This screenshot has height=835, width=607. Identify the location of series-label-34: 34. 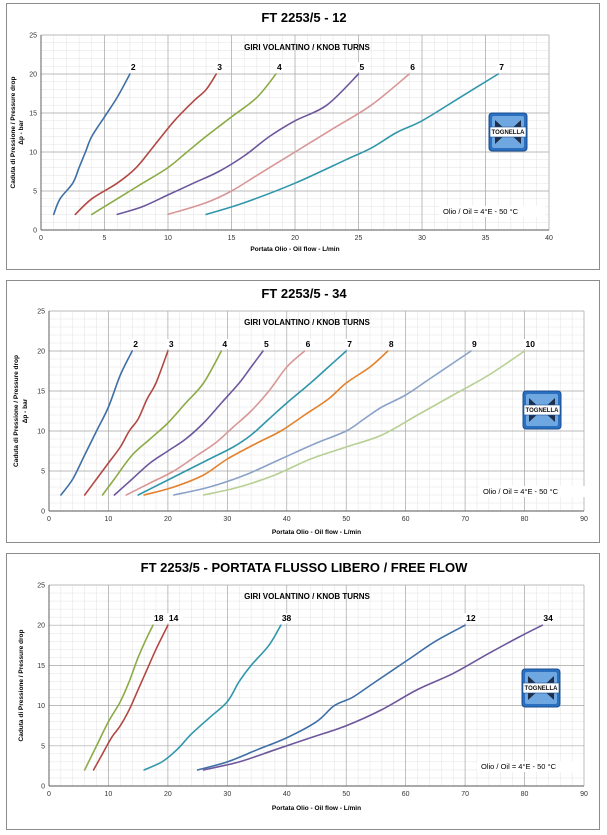
(548, 618).